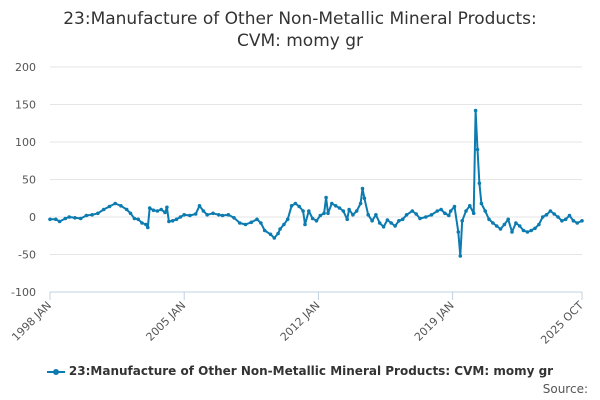 The image size is (600, 400). Describe the element at coordinates (25, 142) in the screenshot. I see `y-tick-label: 100` at that location.